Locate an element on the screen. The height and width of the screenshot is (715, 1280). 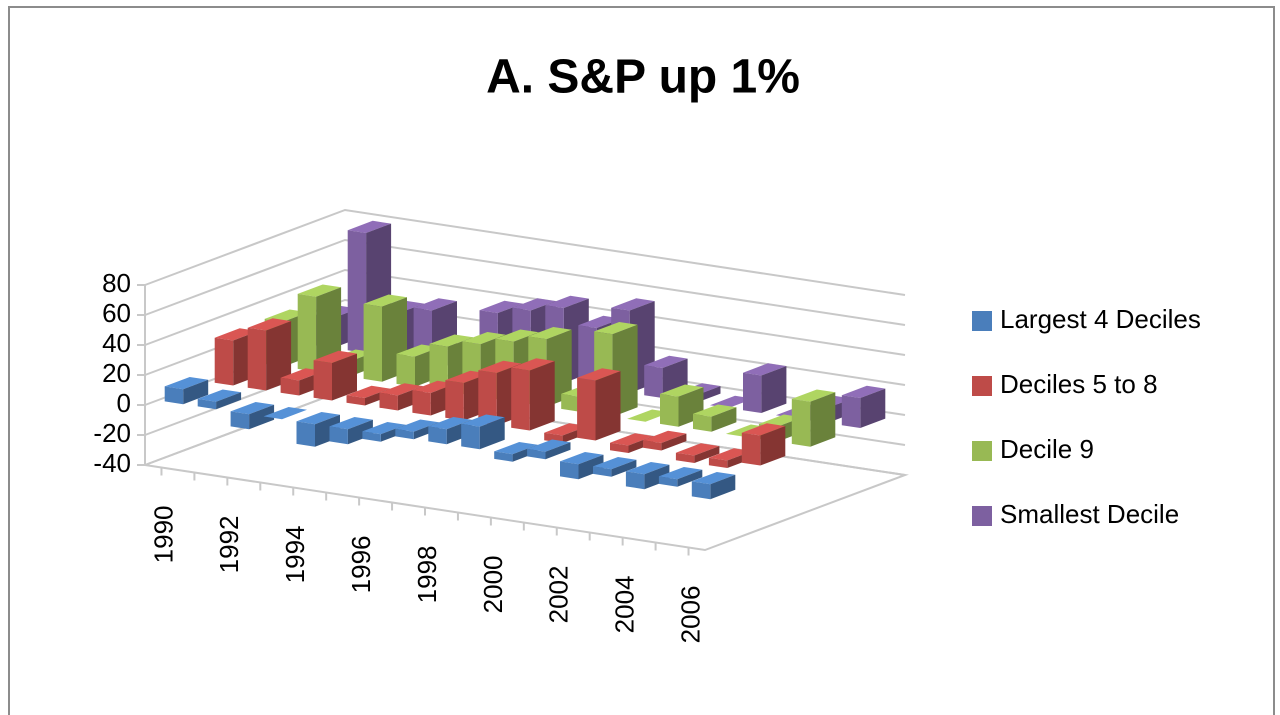
legend-label: Smallest Decile is located at coordinates (1089, 514).